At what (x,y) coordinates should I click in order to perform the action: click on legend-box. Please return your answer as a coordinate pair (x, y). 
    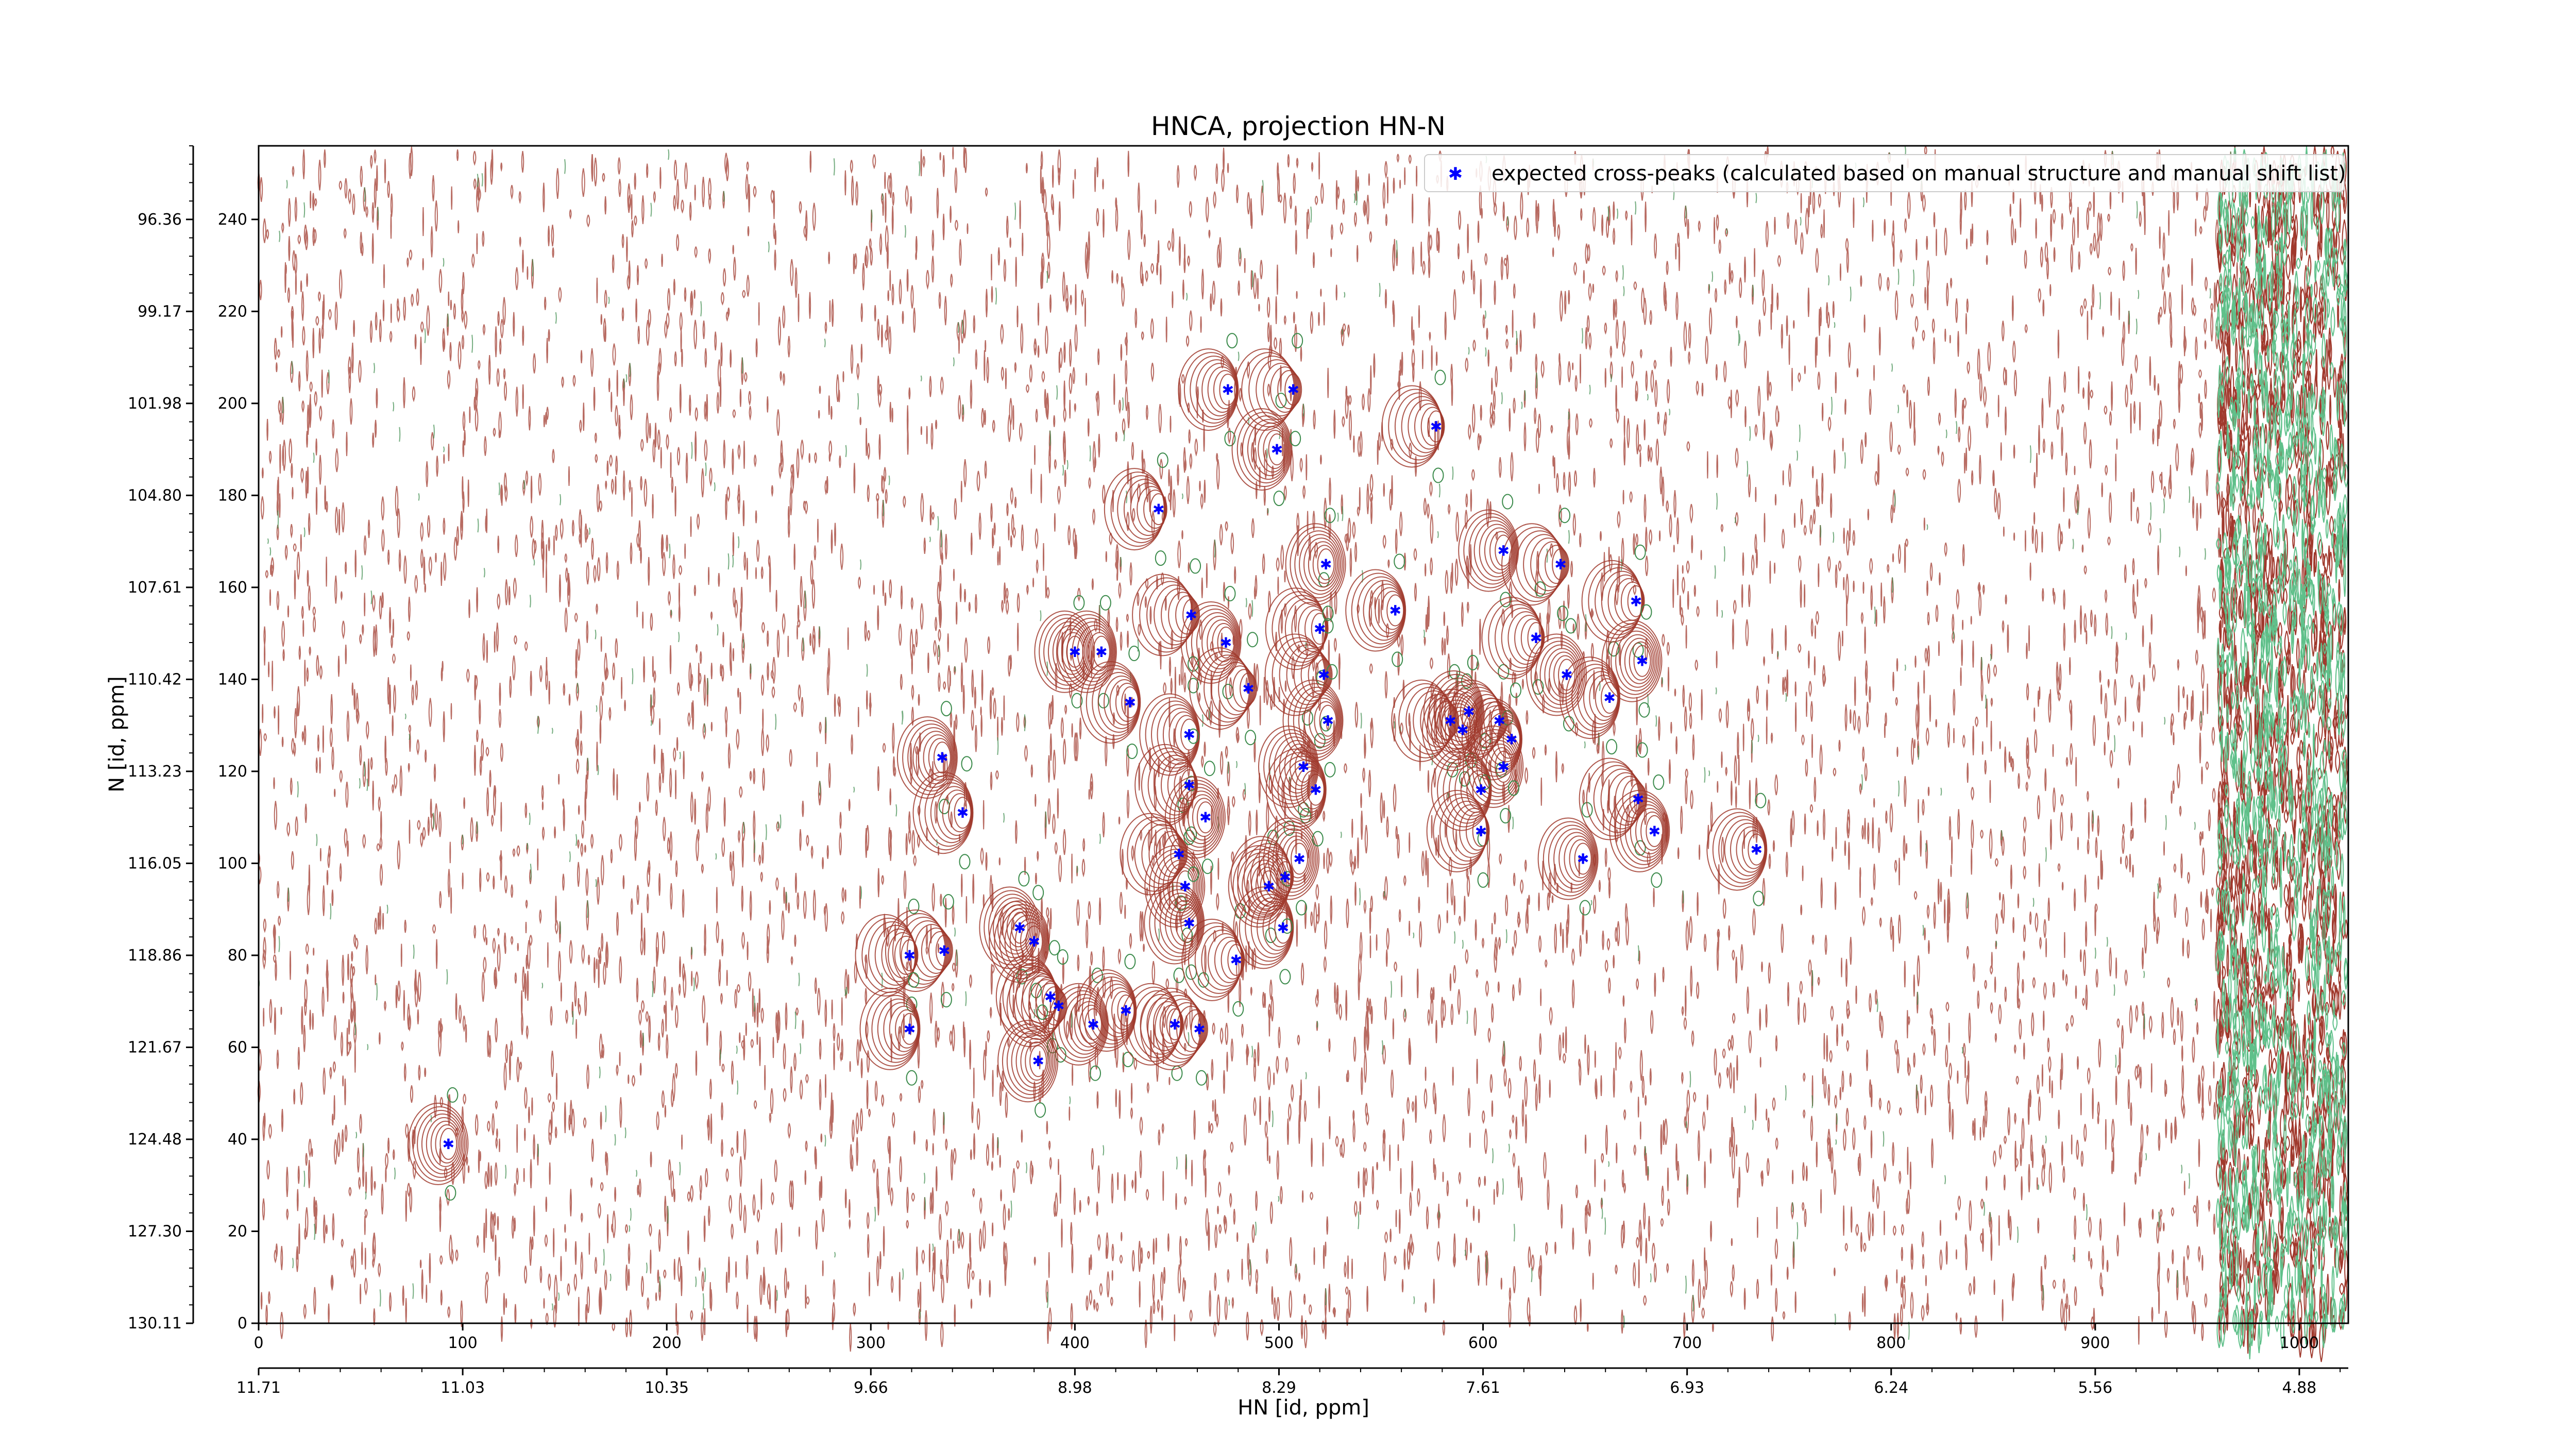
    Looking at the image, I should click on (1884, 173).